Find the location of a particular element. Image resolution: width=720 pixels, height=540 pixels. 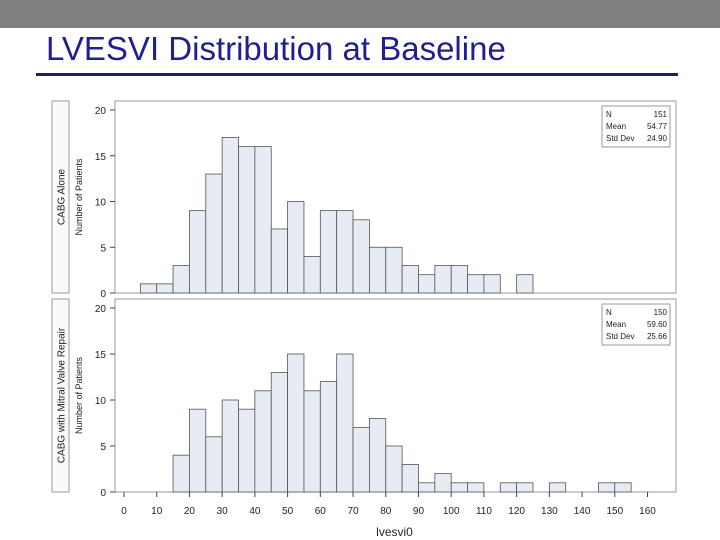

panel1-stats-value: 24.90 is located at coordinates (657, 138).